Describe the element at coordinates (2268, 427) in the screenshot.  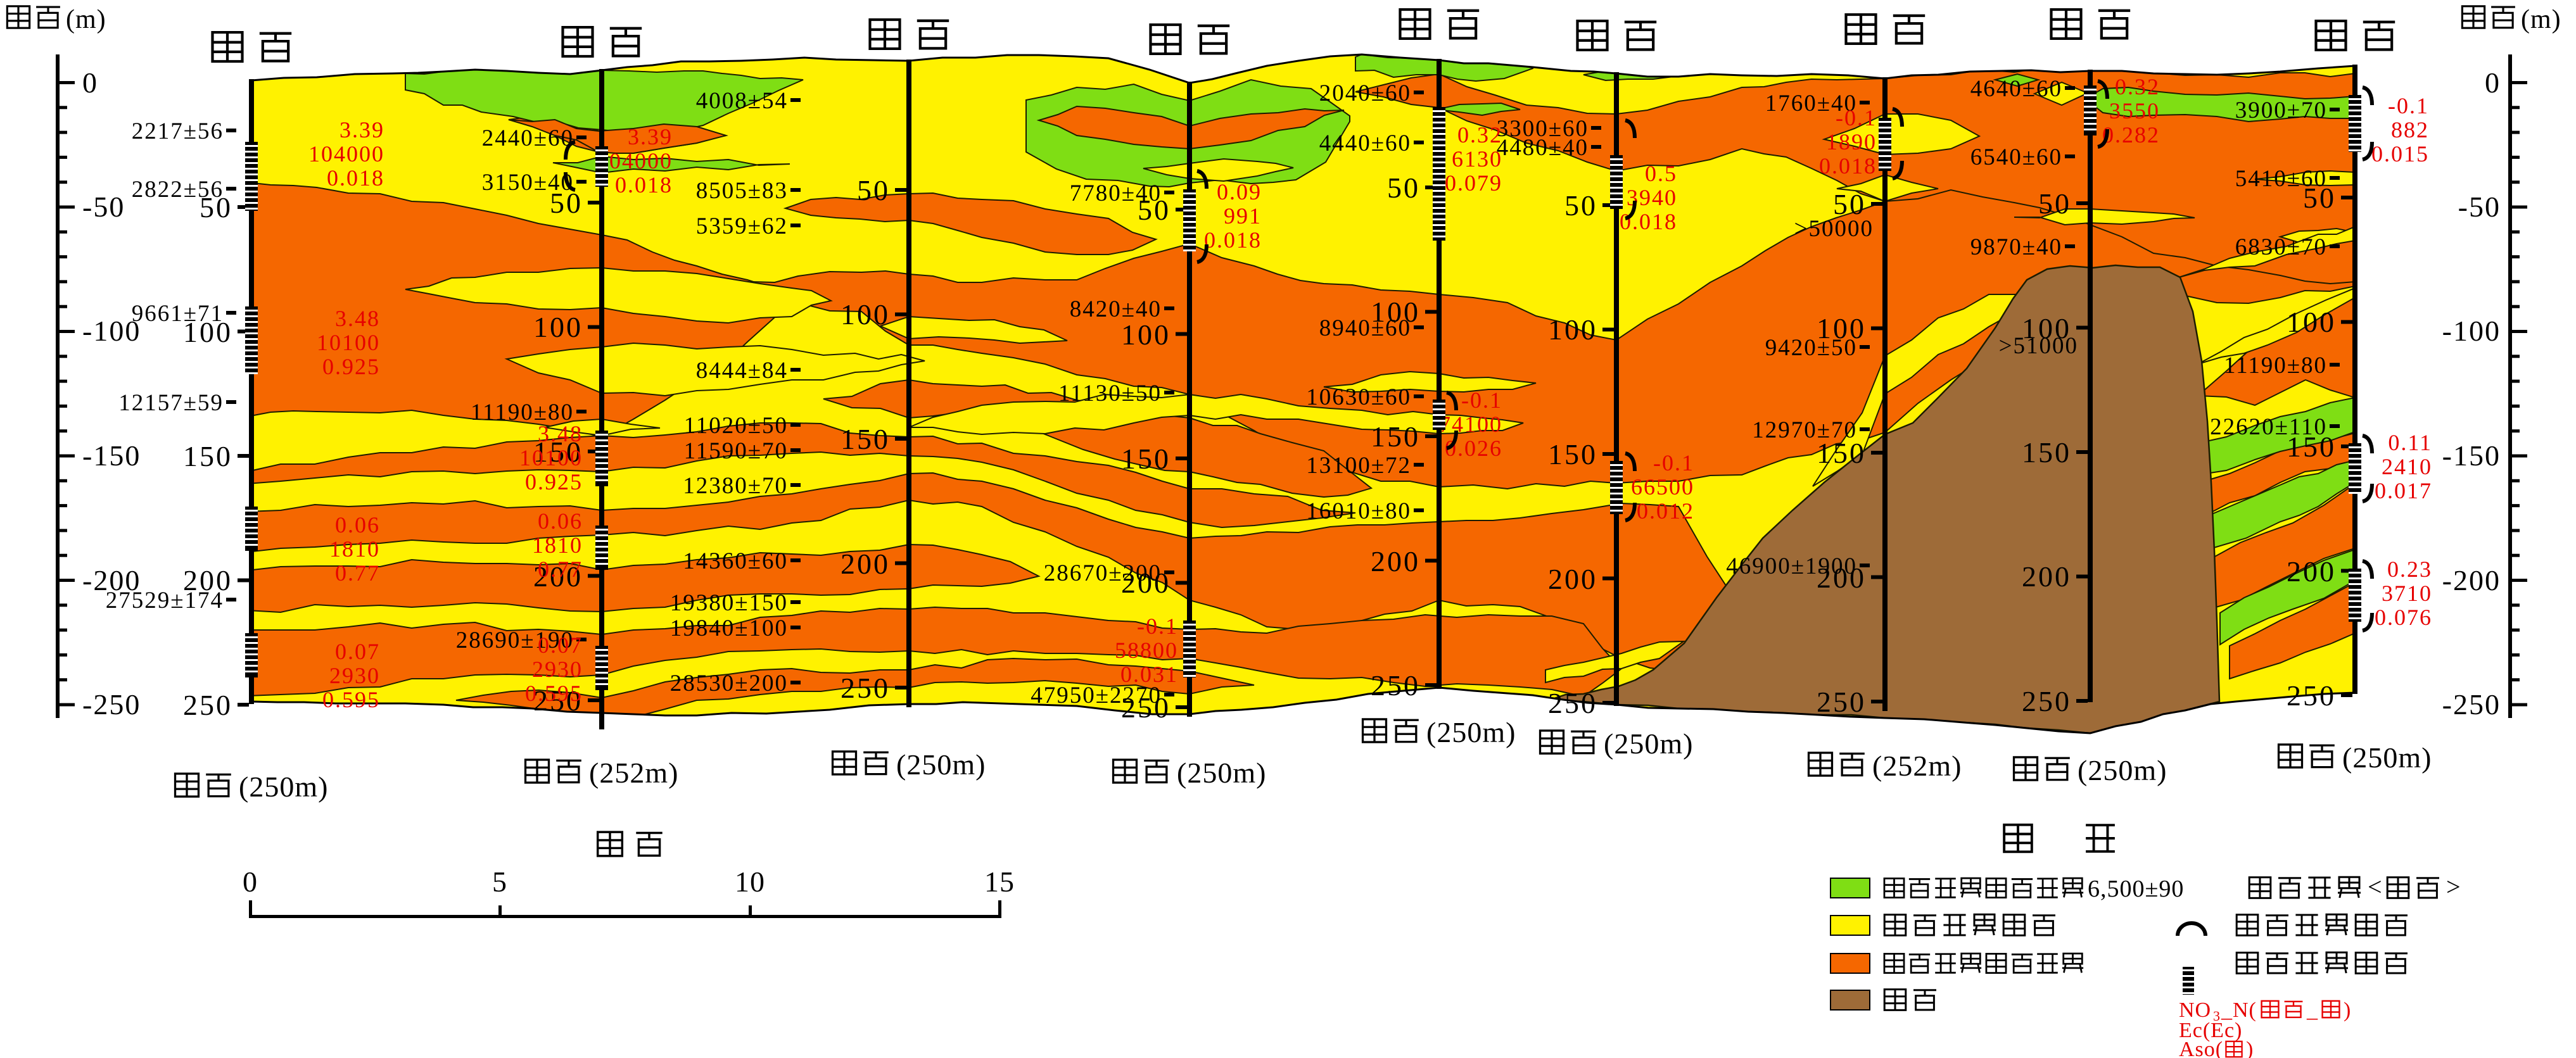
I see `svg-text: 22620±110` at that location.